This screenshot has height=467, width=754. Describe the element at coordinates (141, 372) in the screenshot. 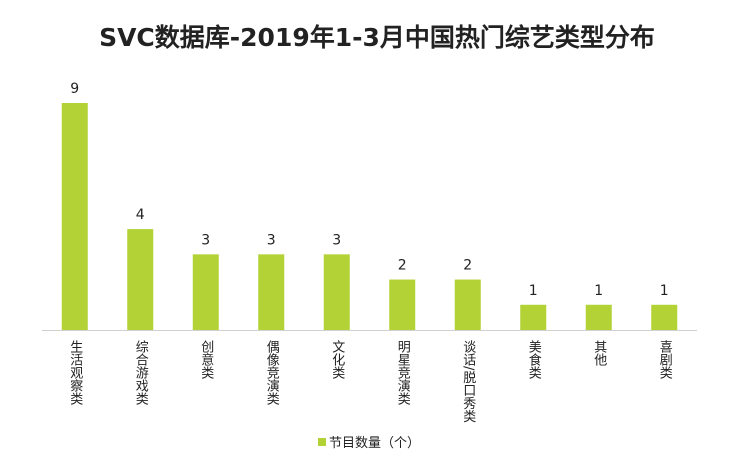

I see `x-tick-label: 综合游戏类` at that location.